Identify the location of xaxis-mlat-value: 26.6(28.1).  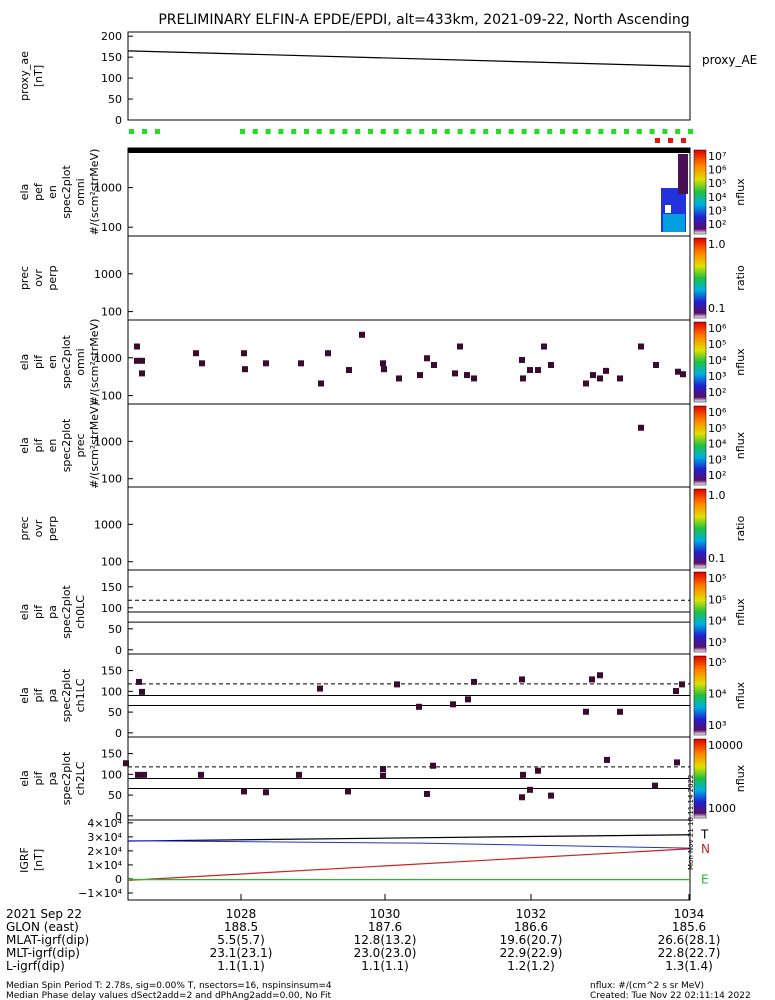
(689, 940).